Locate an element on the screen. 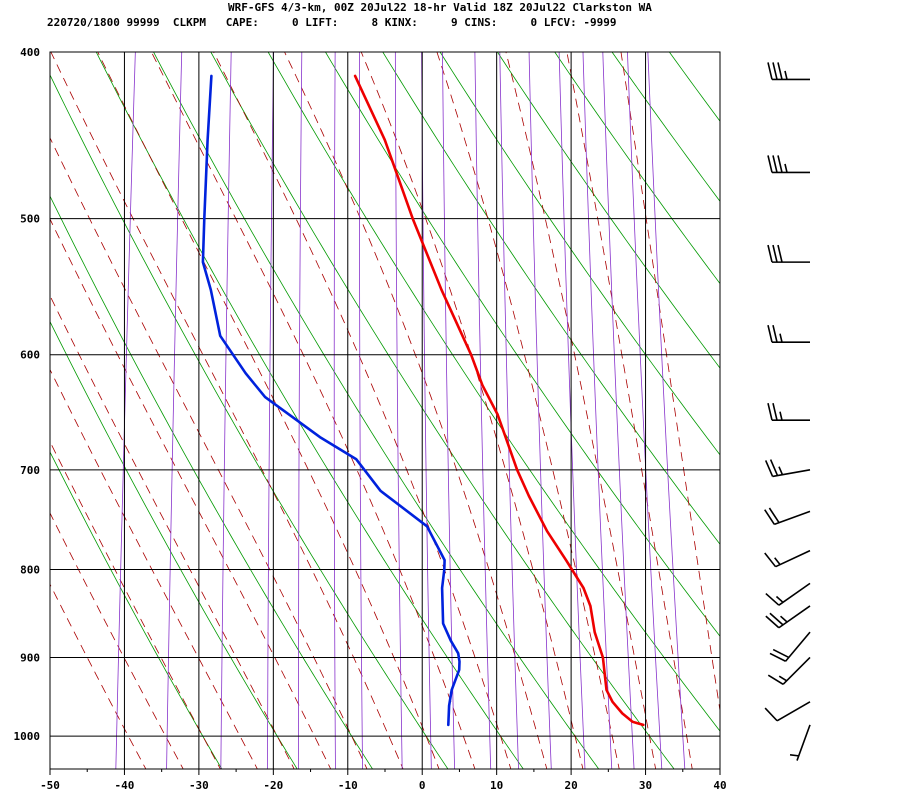 The image size is (900, 800). wind-barbs is located at coordinates (787, 411).